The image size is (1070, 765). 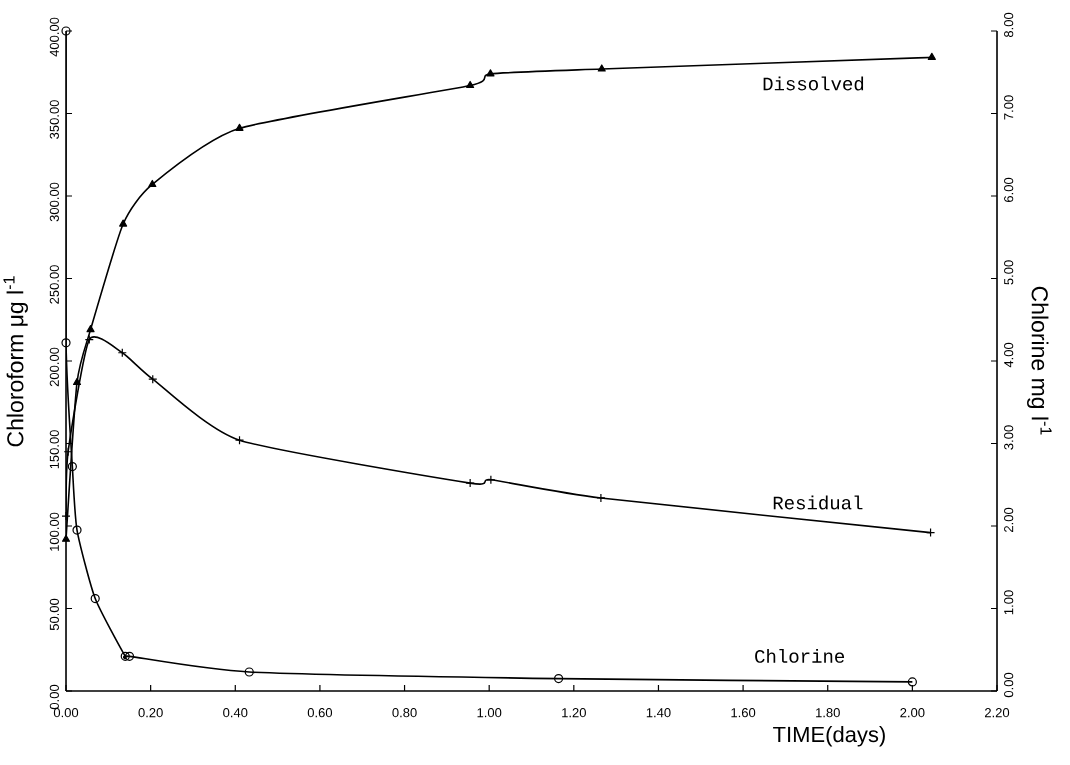 What do you see at coordinates (829, 736) in the screenshot?
I see `x-axis-title: TIME(days)` at bounding box center [829, 736].